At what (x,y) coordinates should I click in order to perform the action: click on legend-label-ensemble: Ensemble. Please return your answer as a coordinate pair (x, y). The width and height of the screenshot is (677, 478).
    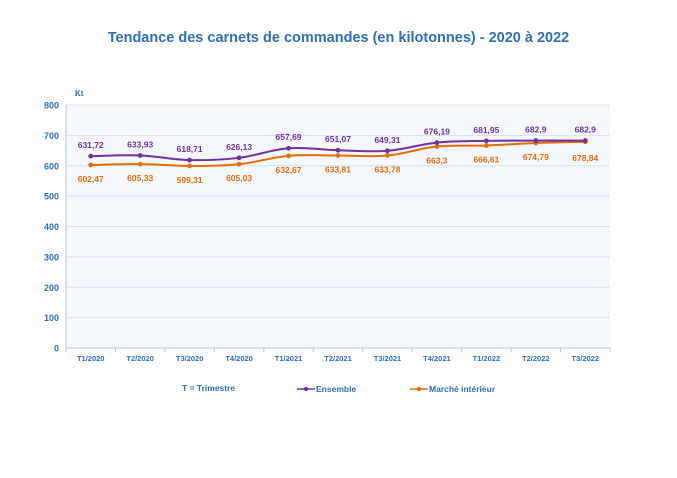
    Looking at the image, I should click on (336, 389).